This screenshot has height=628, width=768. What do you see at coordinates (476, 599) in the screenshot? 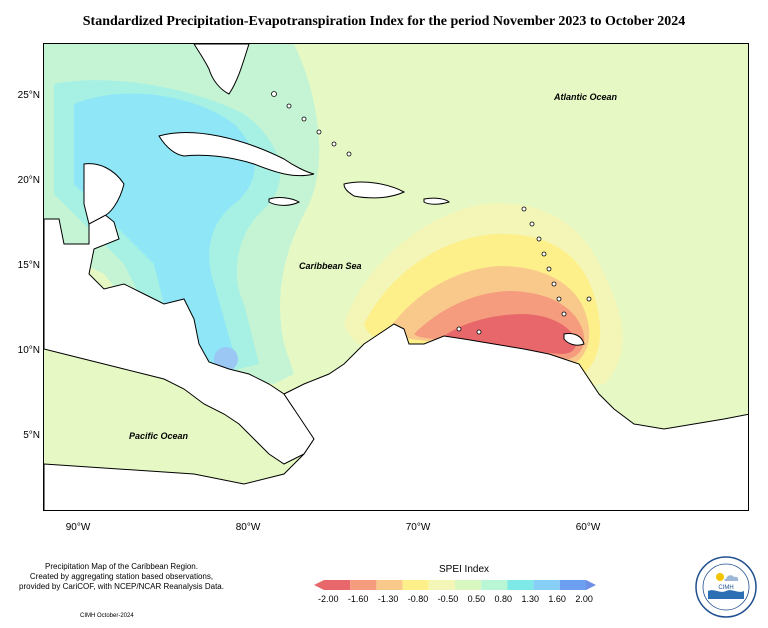
I see `legend-label: 0.50` at bounding box center [476, 599].